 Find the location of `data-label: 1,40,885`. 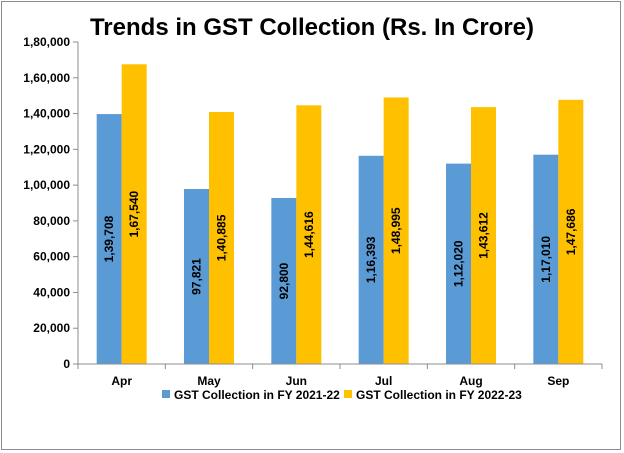

data-label: 1,40,885 is located at coordinates (222, 237).